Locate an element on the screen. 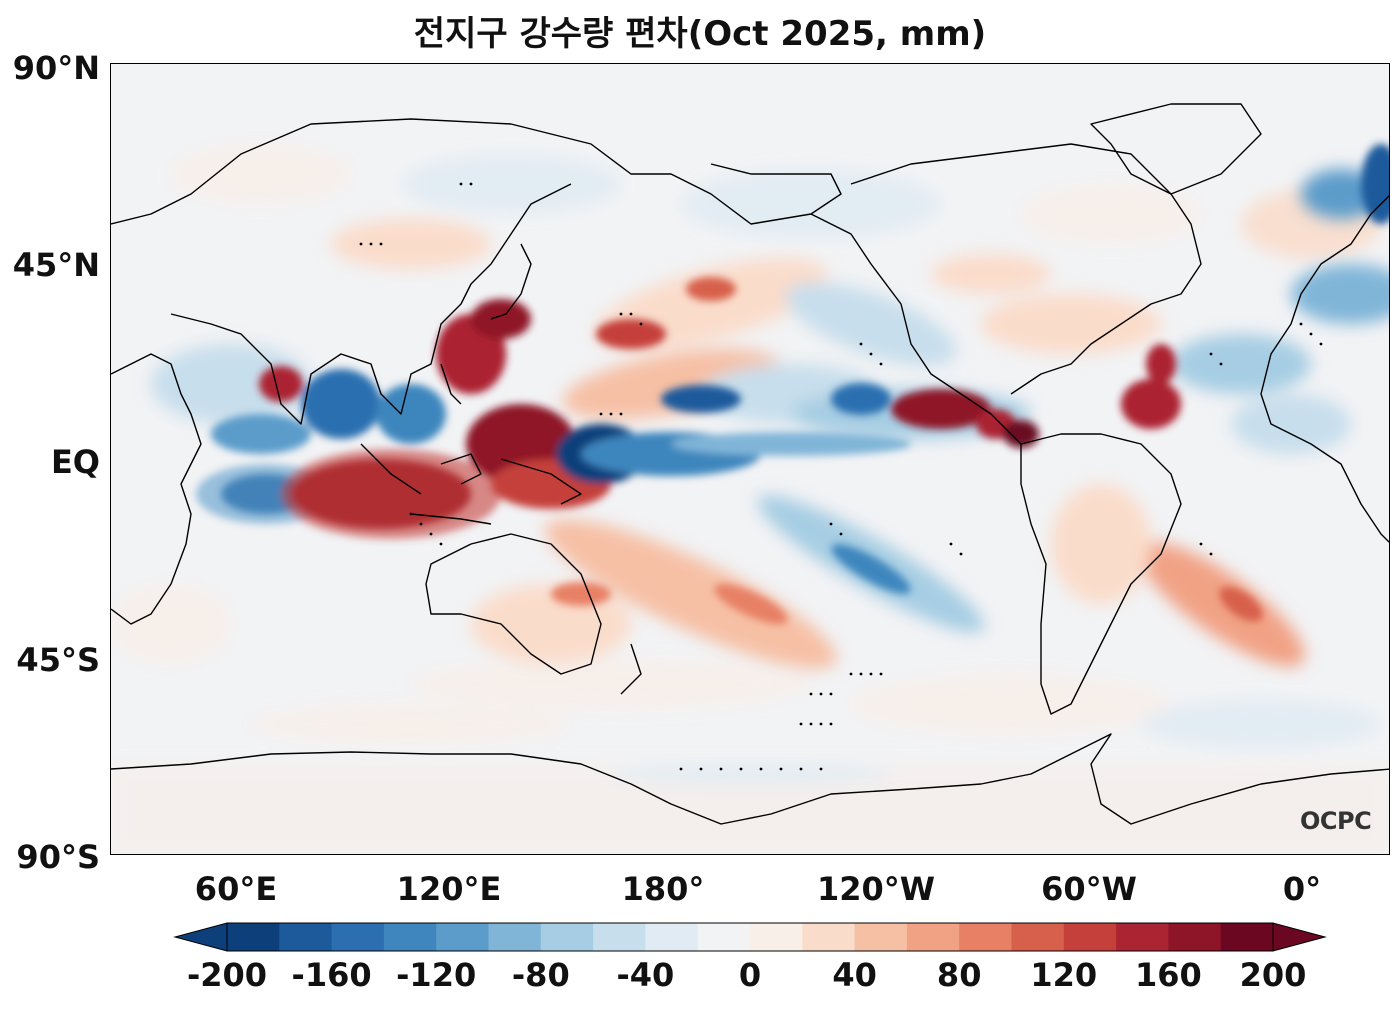 This screenshot has height=1010, width=1400. colorbar-tick-label: 40 is located at coordinates (854, 975).